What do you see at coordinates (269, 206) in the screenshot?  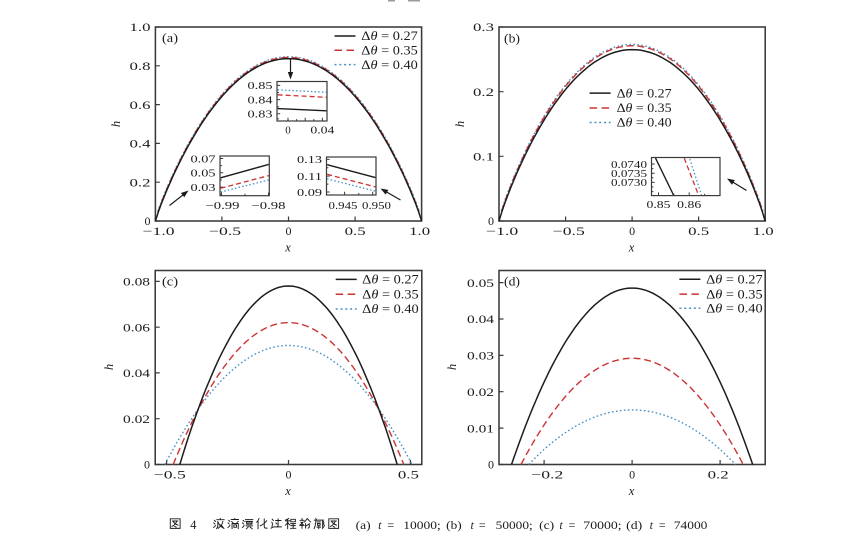 I see `svg-text: −0.98` at bounding box center [269, 206].